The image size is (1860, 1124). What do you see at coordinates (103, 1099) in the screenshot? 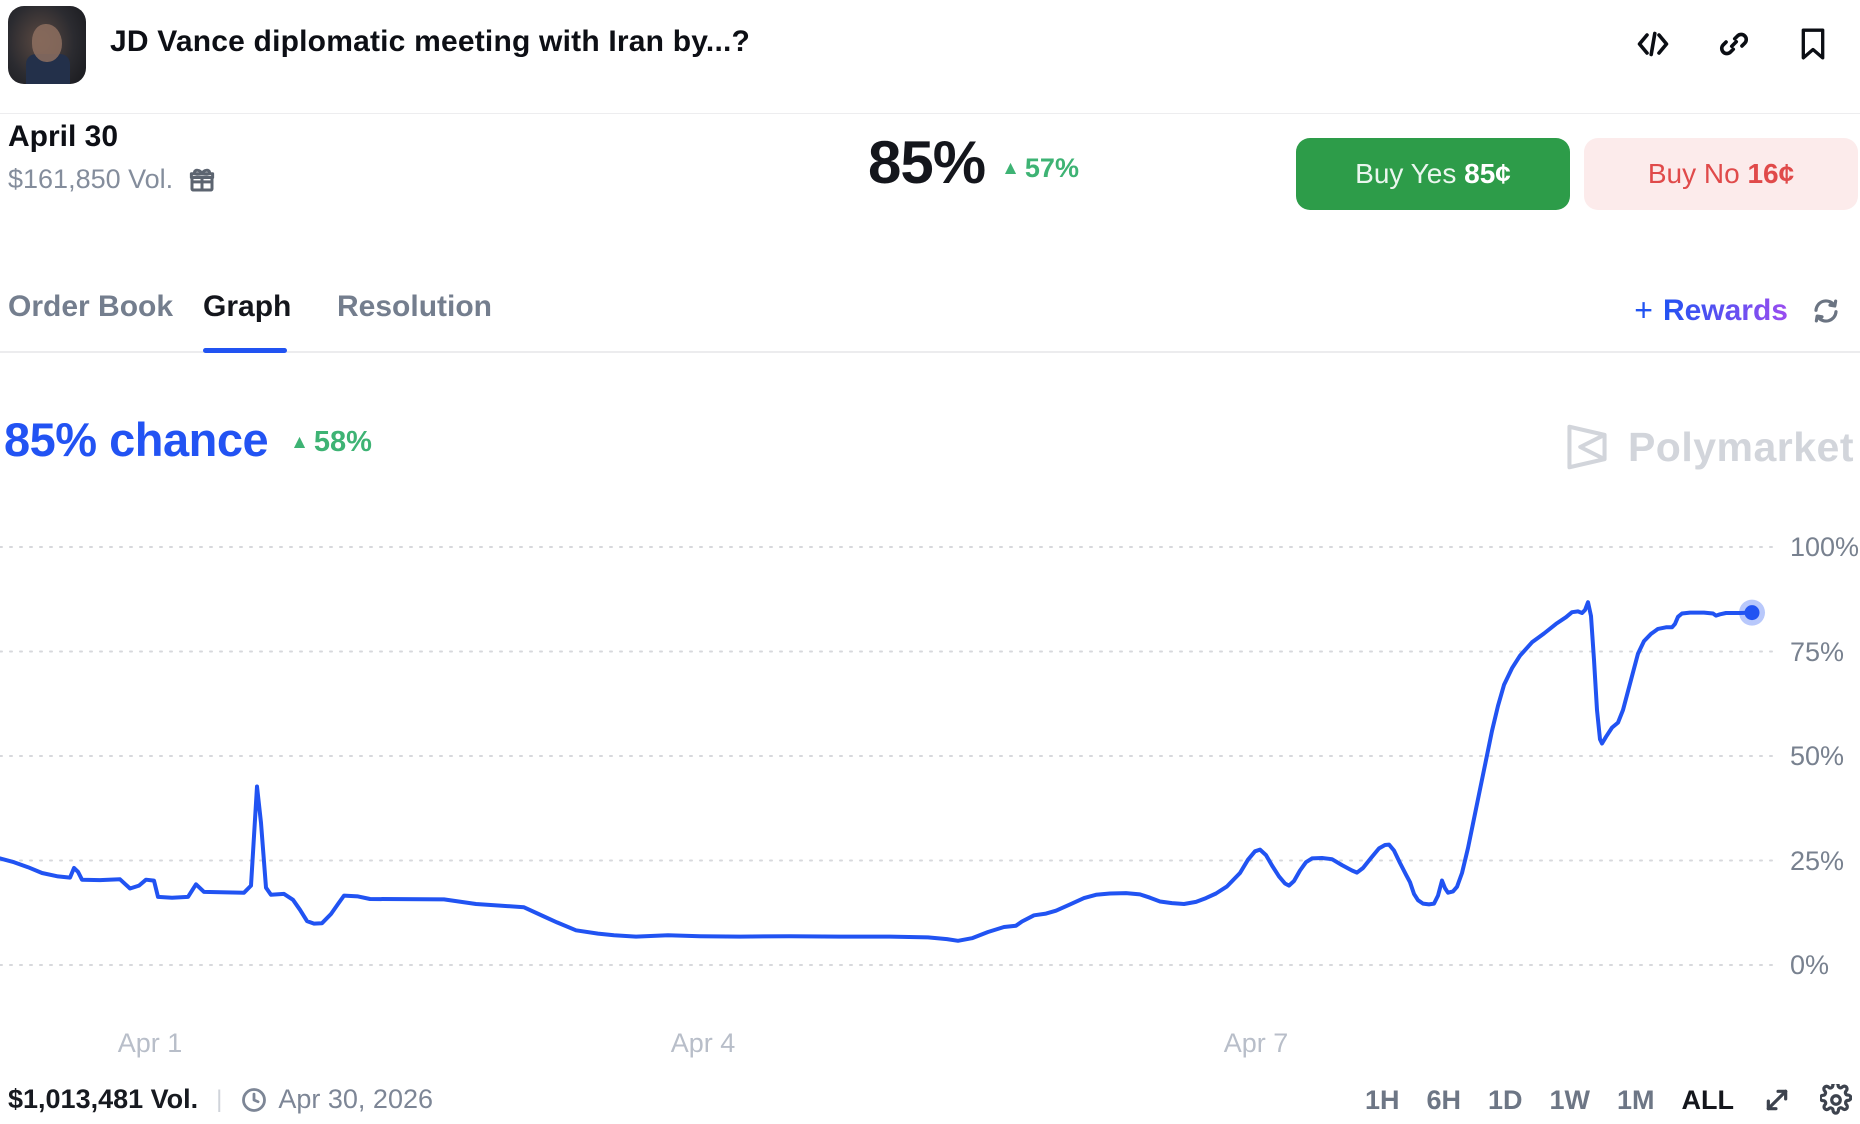
I see `footer-volume: $1,013,481 Vol.` at bounding box center [103, 1099].